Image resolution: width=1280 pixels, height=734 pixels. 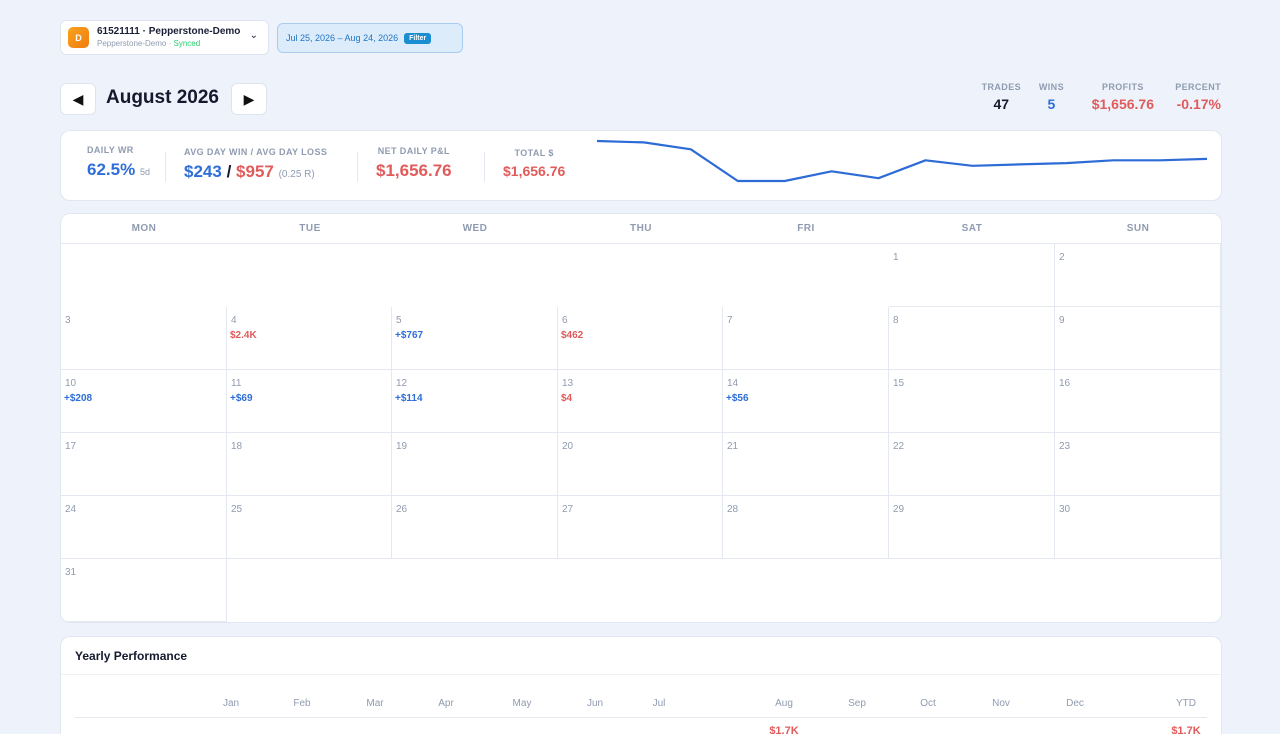 What do you see at coordinates (806, 338) in the screenshot?
I see `calendar-day-cell: 7` at bounding box center [806, 338].